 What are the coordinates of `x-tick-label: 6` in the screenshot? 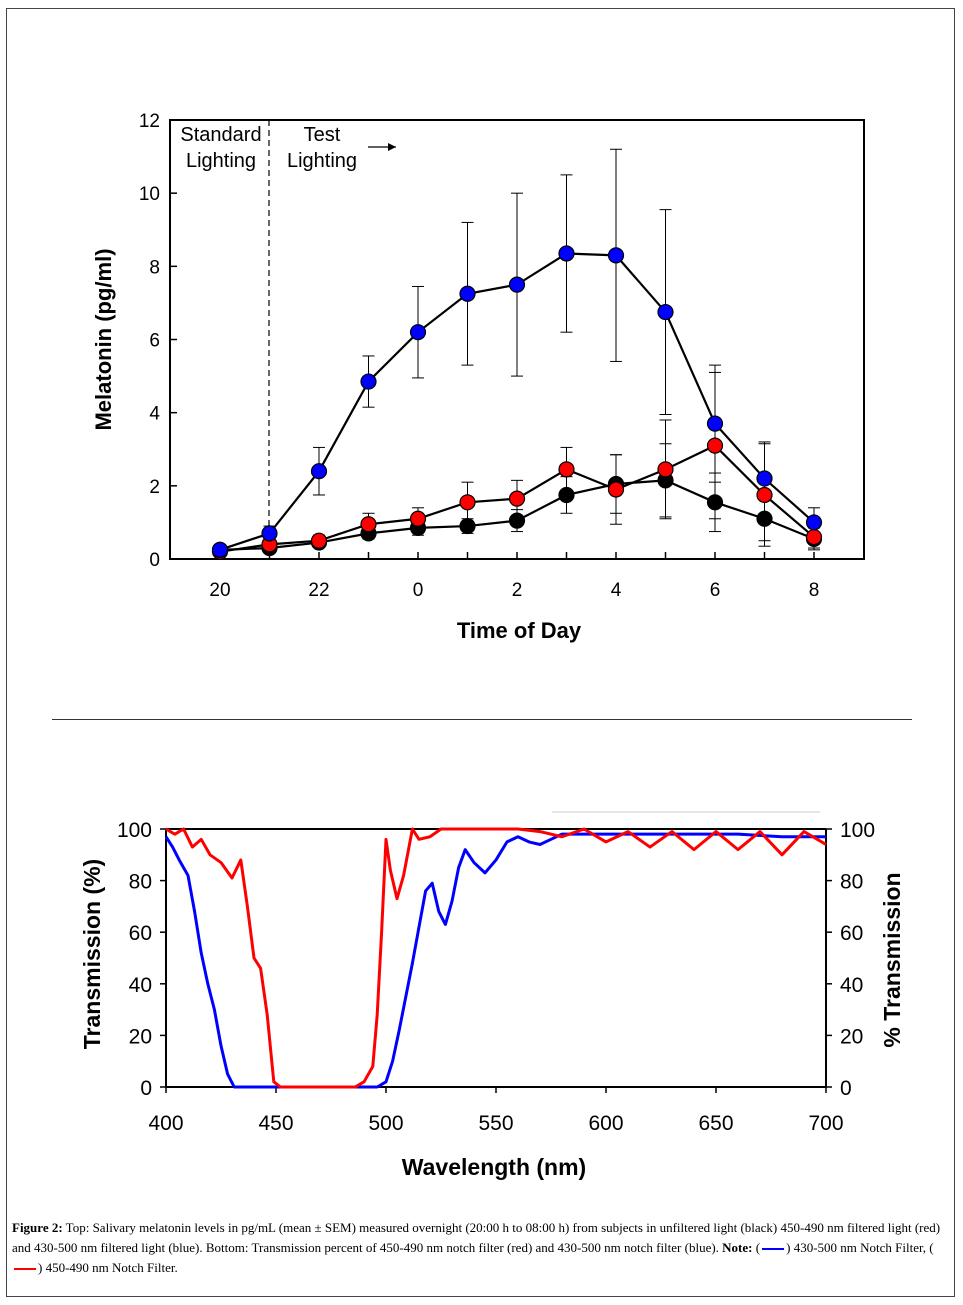 It's located at (715, 590).